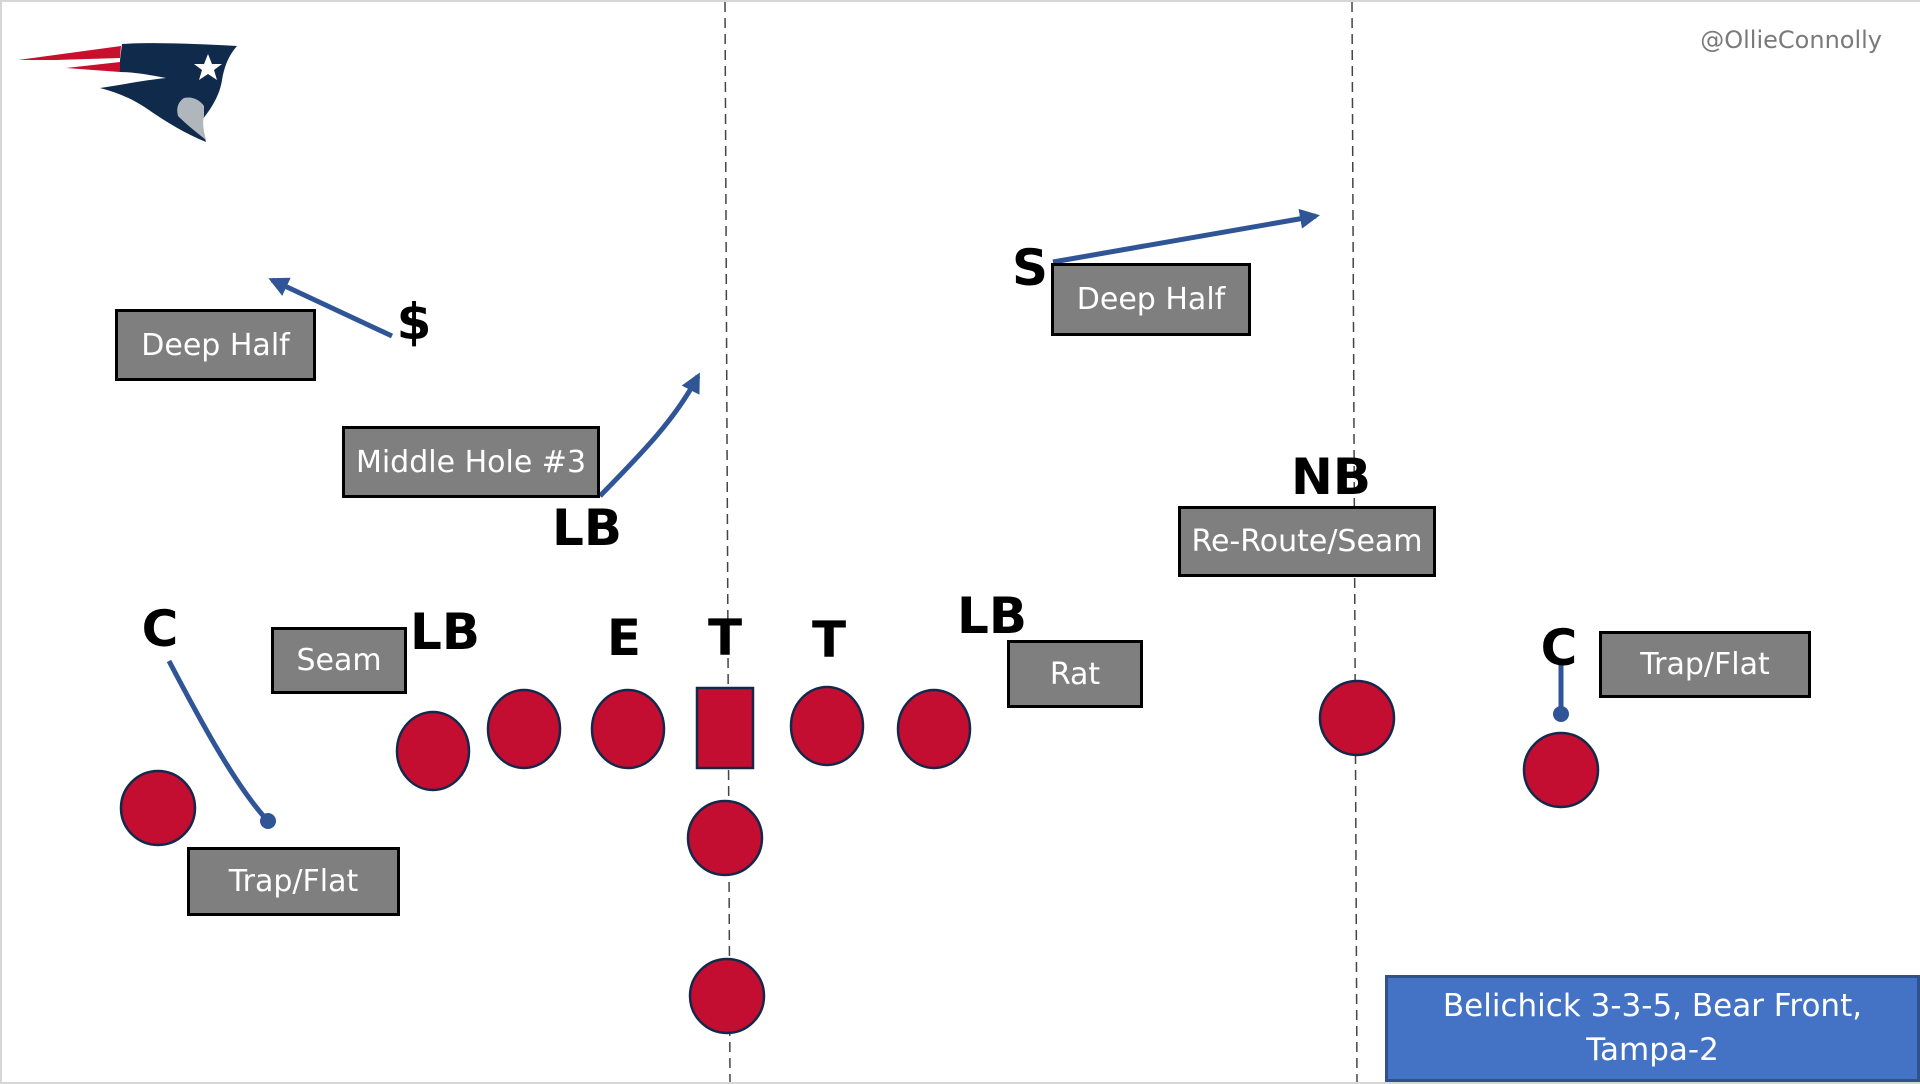 The height and width of the screenshot is (1084, 1920). I want to click on patriots-logo-icon, so click(127, 93).